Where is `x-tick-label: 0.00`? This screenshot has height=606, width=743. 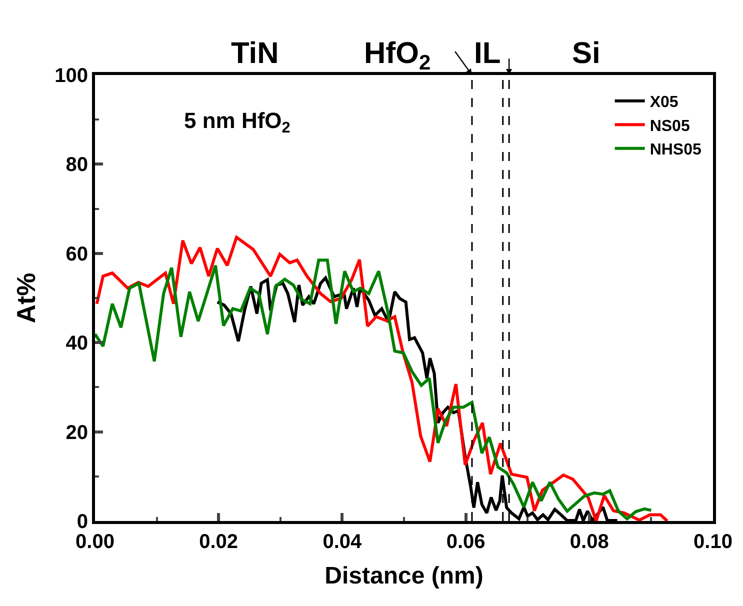 x-tick-label: 0.00 is located at coordinates (95, 542).